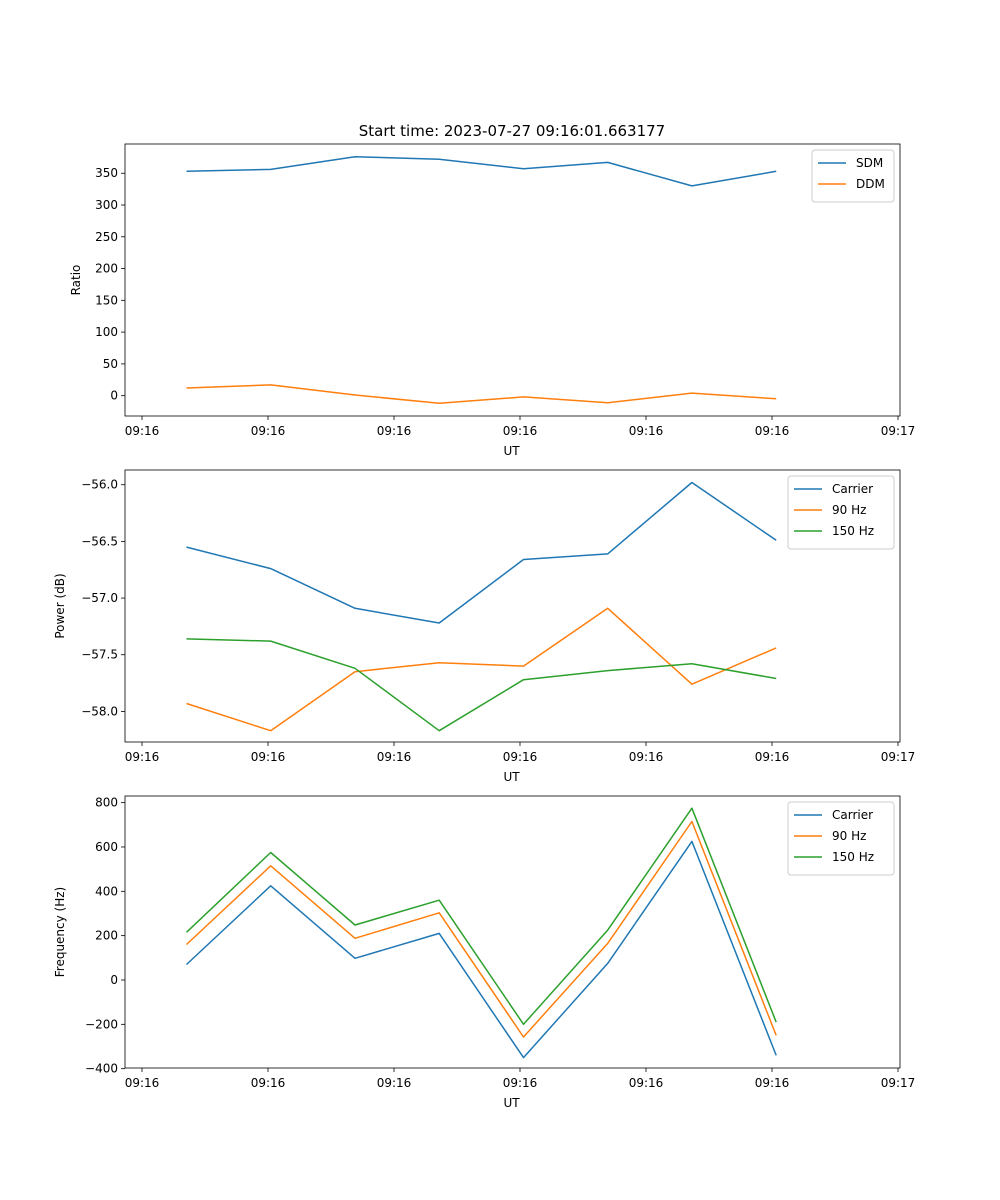  I want to click on y-tick-label: 800, so click(106, 803).